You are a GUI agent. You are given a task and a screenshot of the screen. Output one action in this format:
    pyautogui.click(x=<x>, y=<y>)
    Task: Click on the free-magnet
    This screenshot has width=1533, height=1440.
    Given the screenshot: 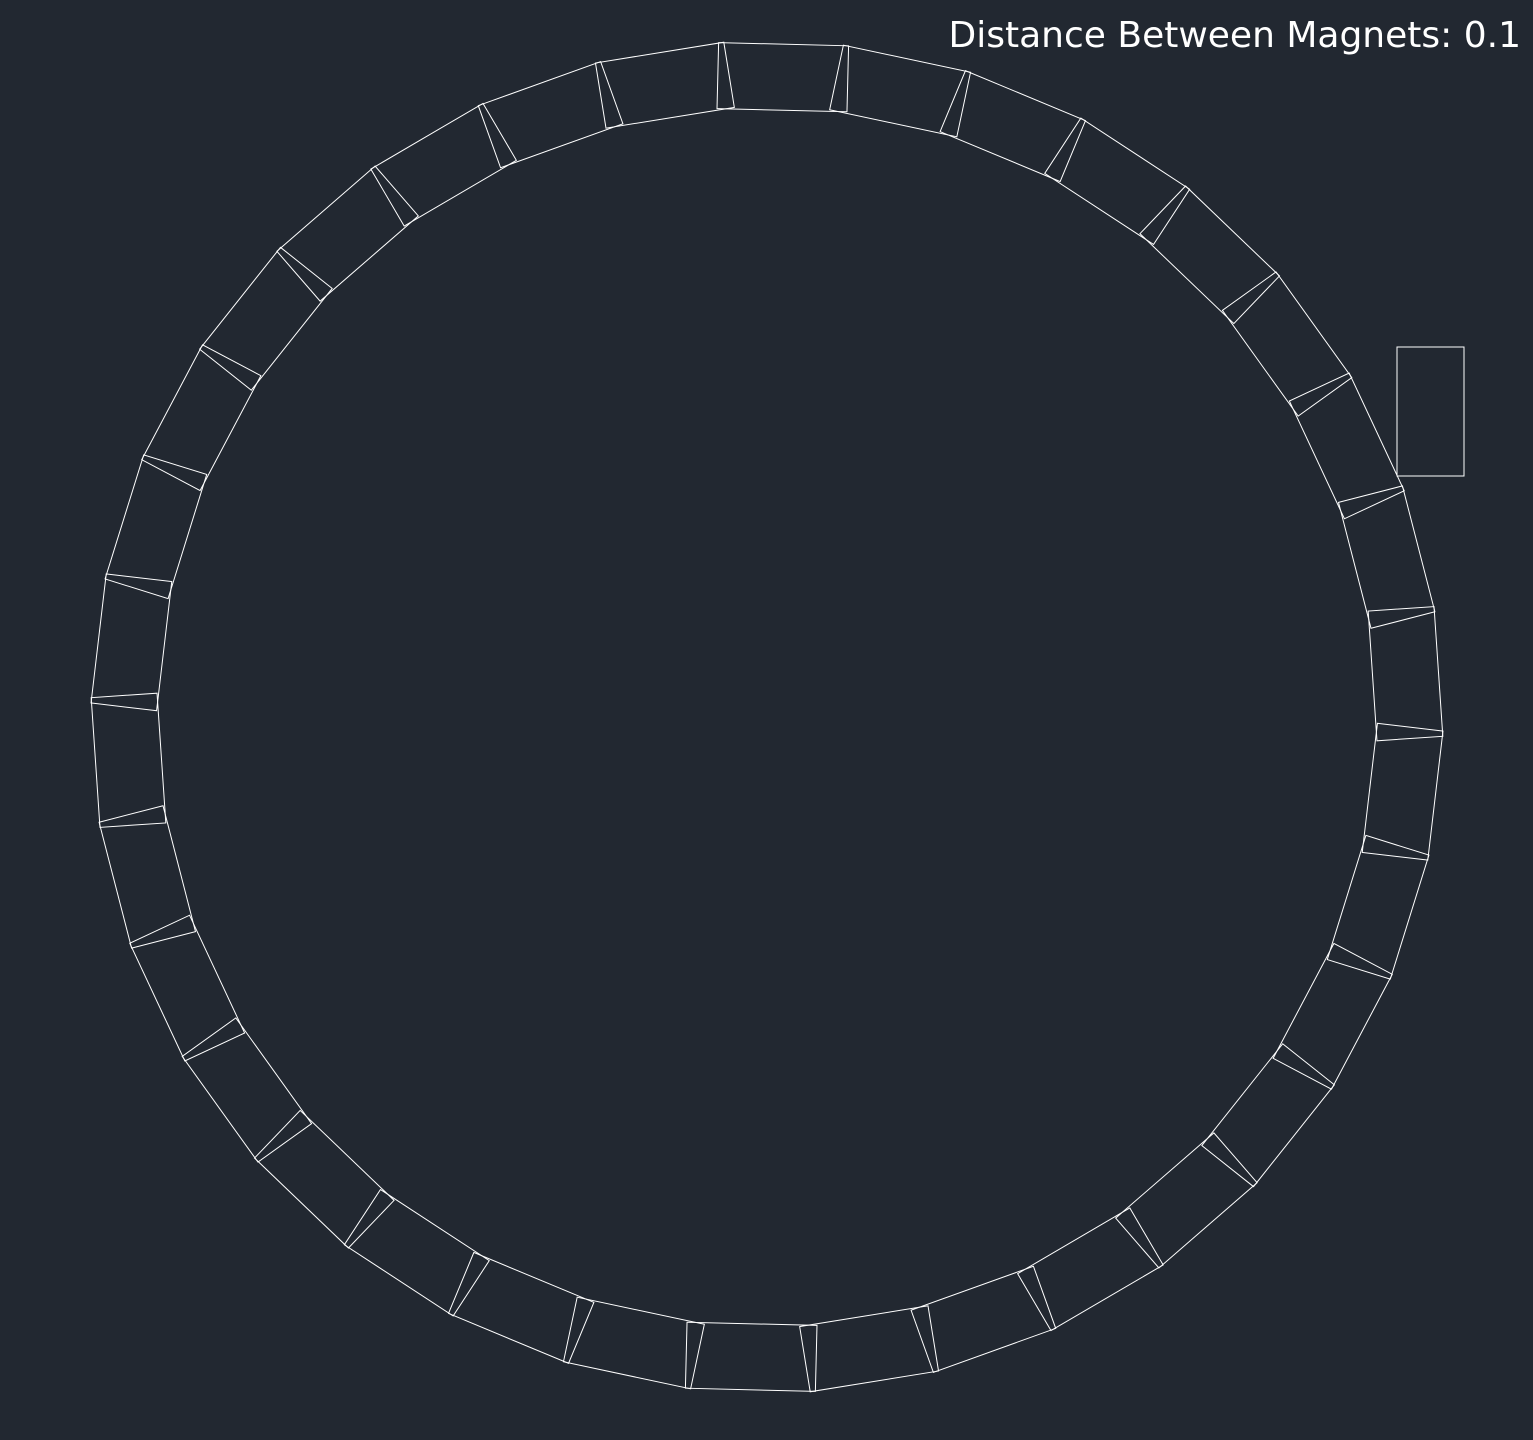 What is the action you would take?
    pyautogui.click(x=1430, y=411)
    